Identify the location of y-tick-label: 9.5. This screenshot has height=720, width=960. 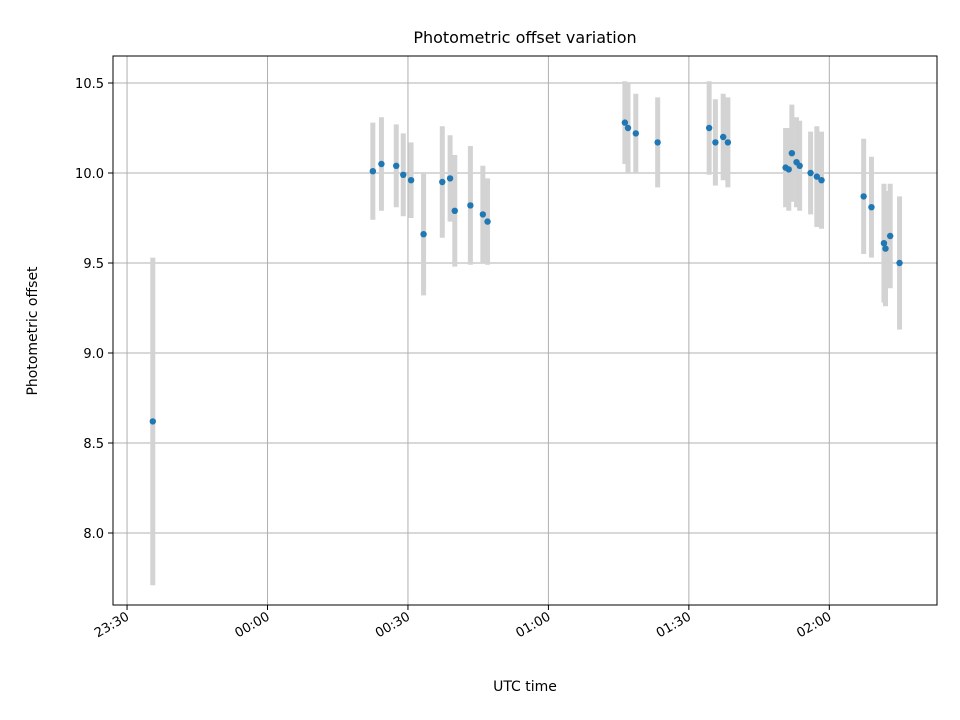
(93, 264).